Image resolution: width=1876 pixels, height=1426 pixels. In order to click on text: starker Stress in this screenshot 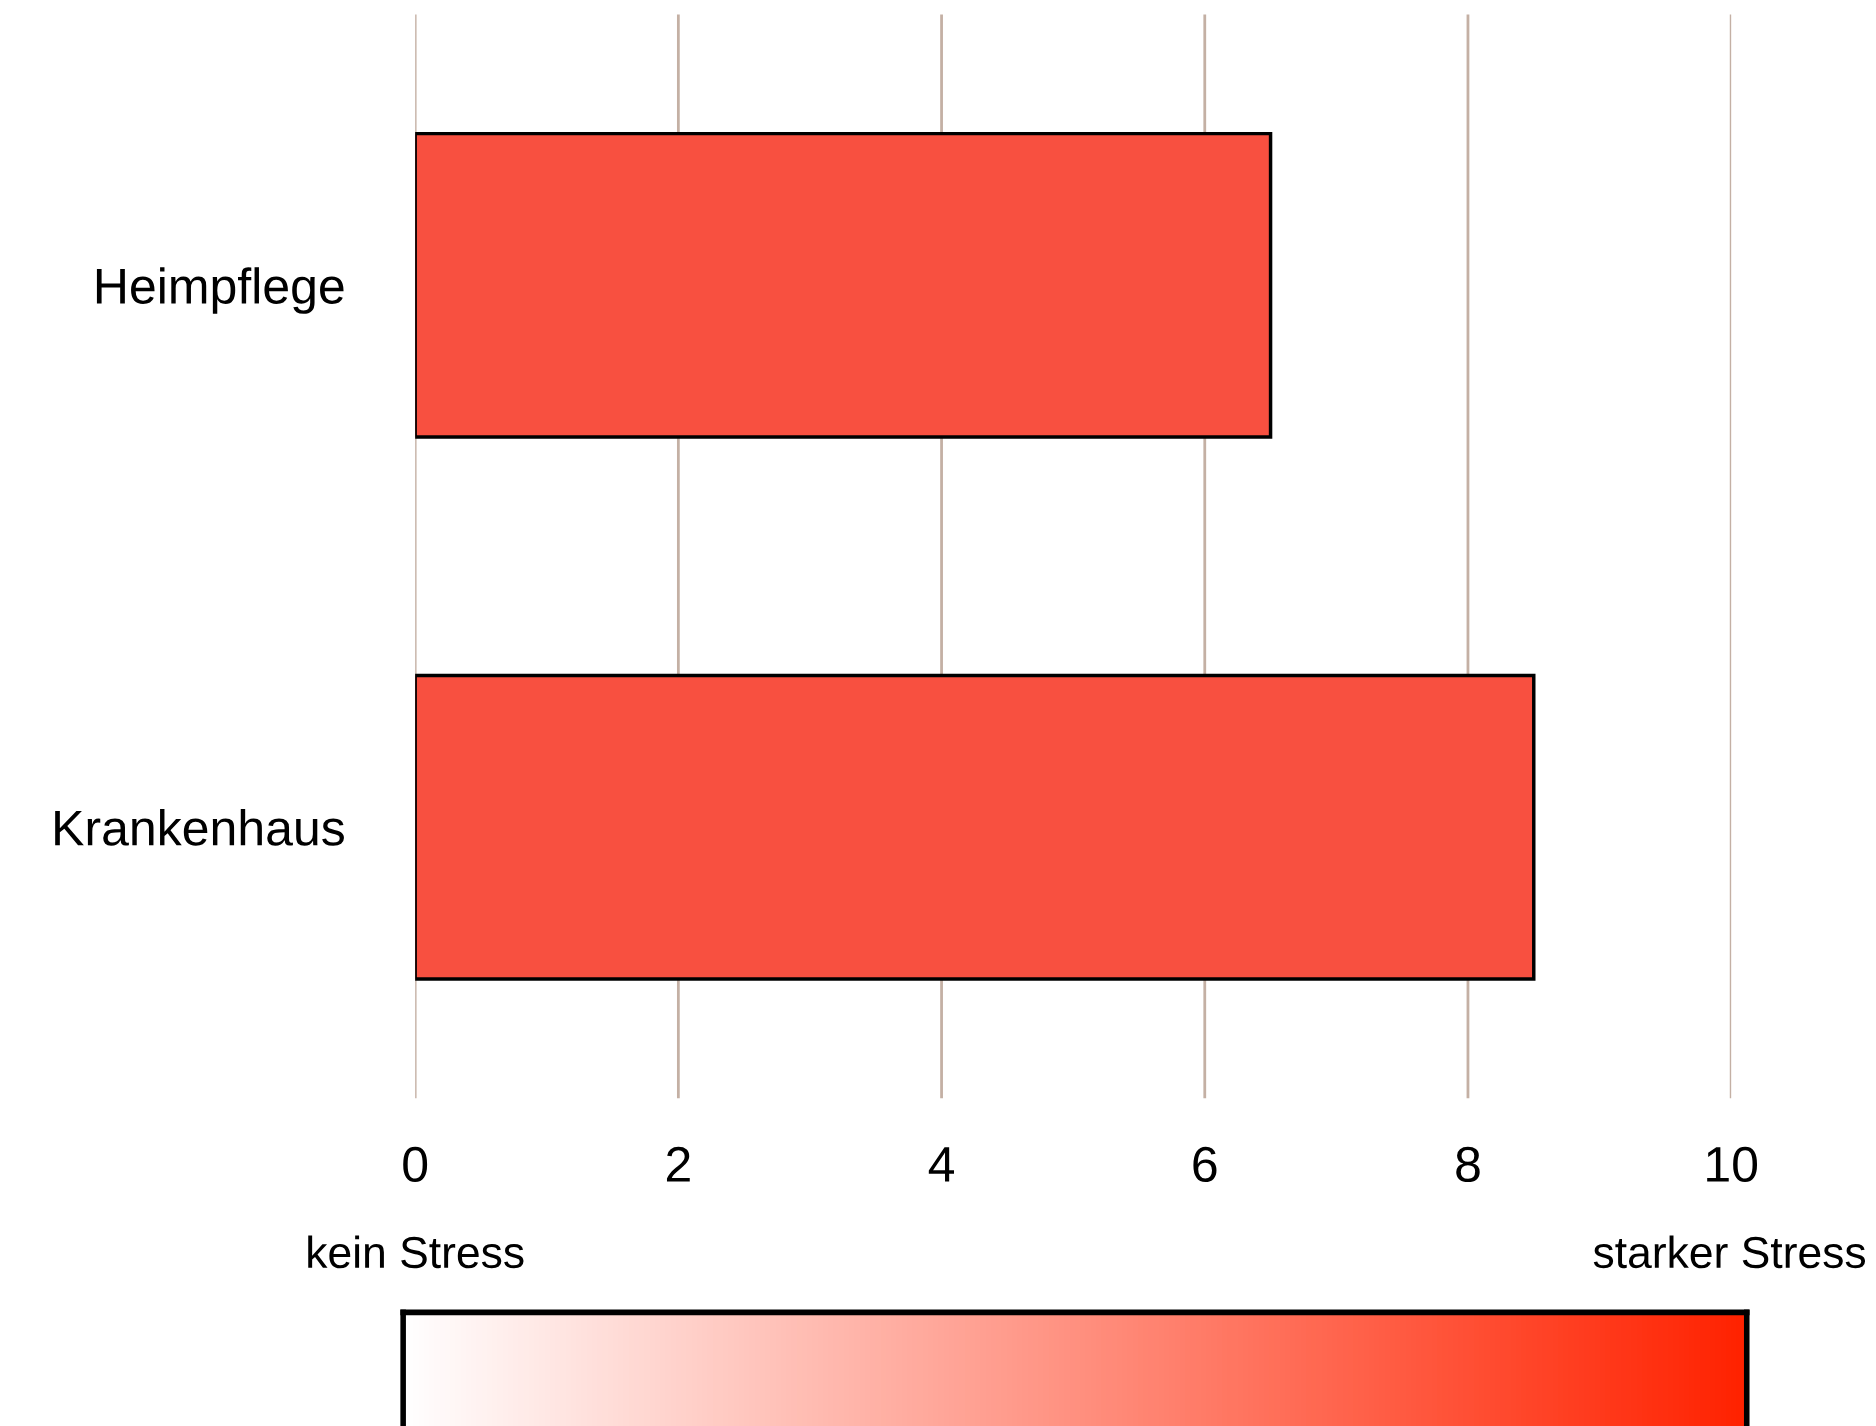, I will do `click(1729, 1252)`.